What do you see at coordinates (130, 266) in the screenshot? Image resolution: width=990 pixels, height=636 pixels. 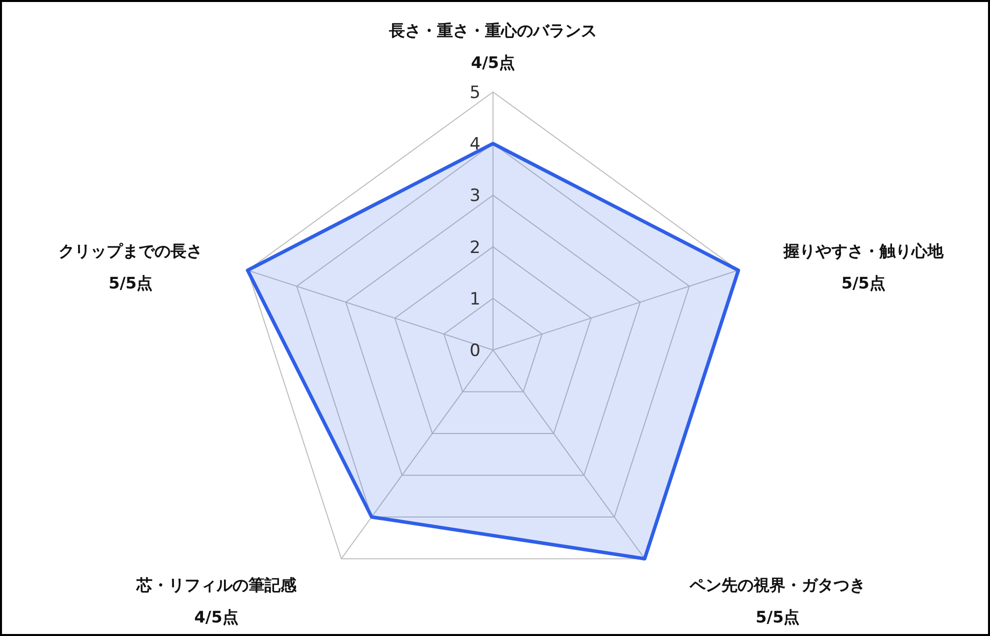 I see `spoke-label: クリップまでの長さ 5/5点` at bounding box center [130, 266].